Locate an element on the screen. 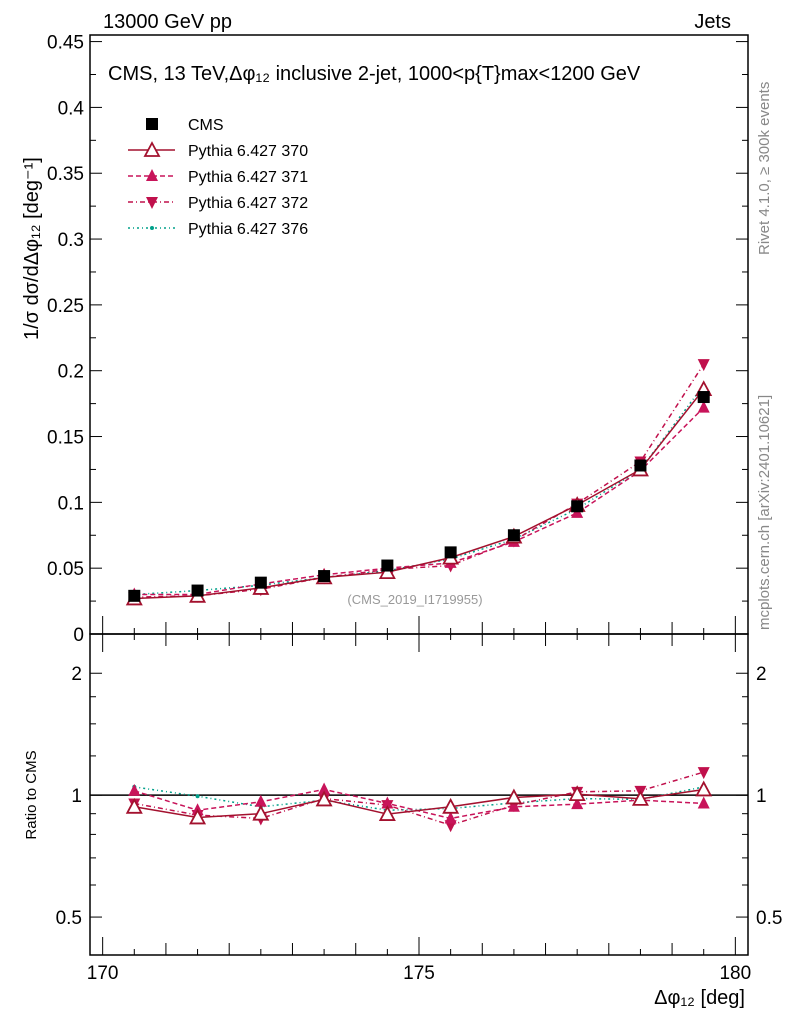 Image resolution: width=786 pixels, height=1024 pixels. ratio-axis-label: Ratio to CMS is located at coordinates (31, 794).